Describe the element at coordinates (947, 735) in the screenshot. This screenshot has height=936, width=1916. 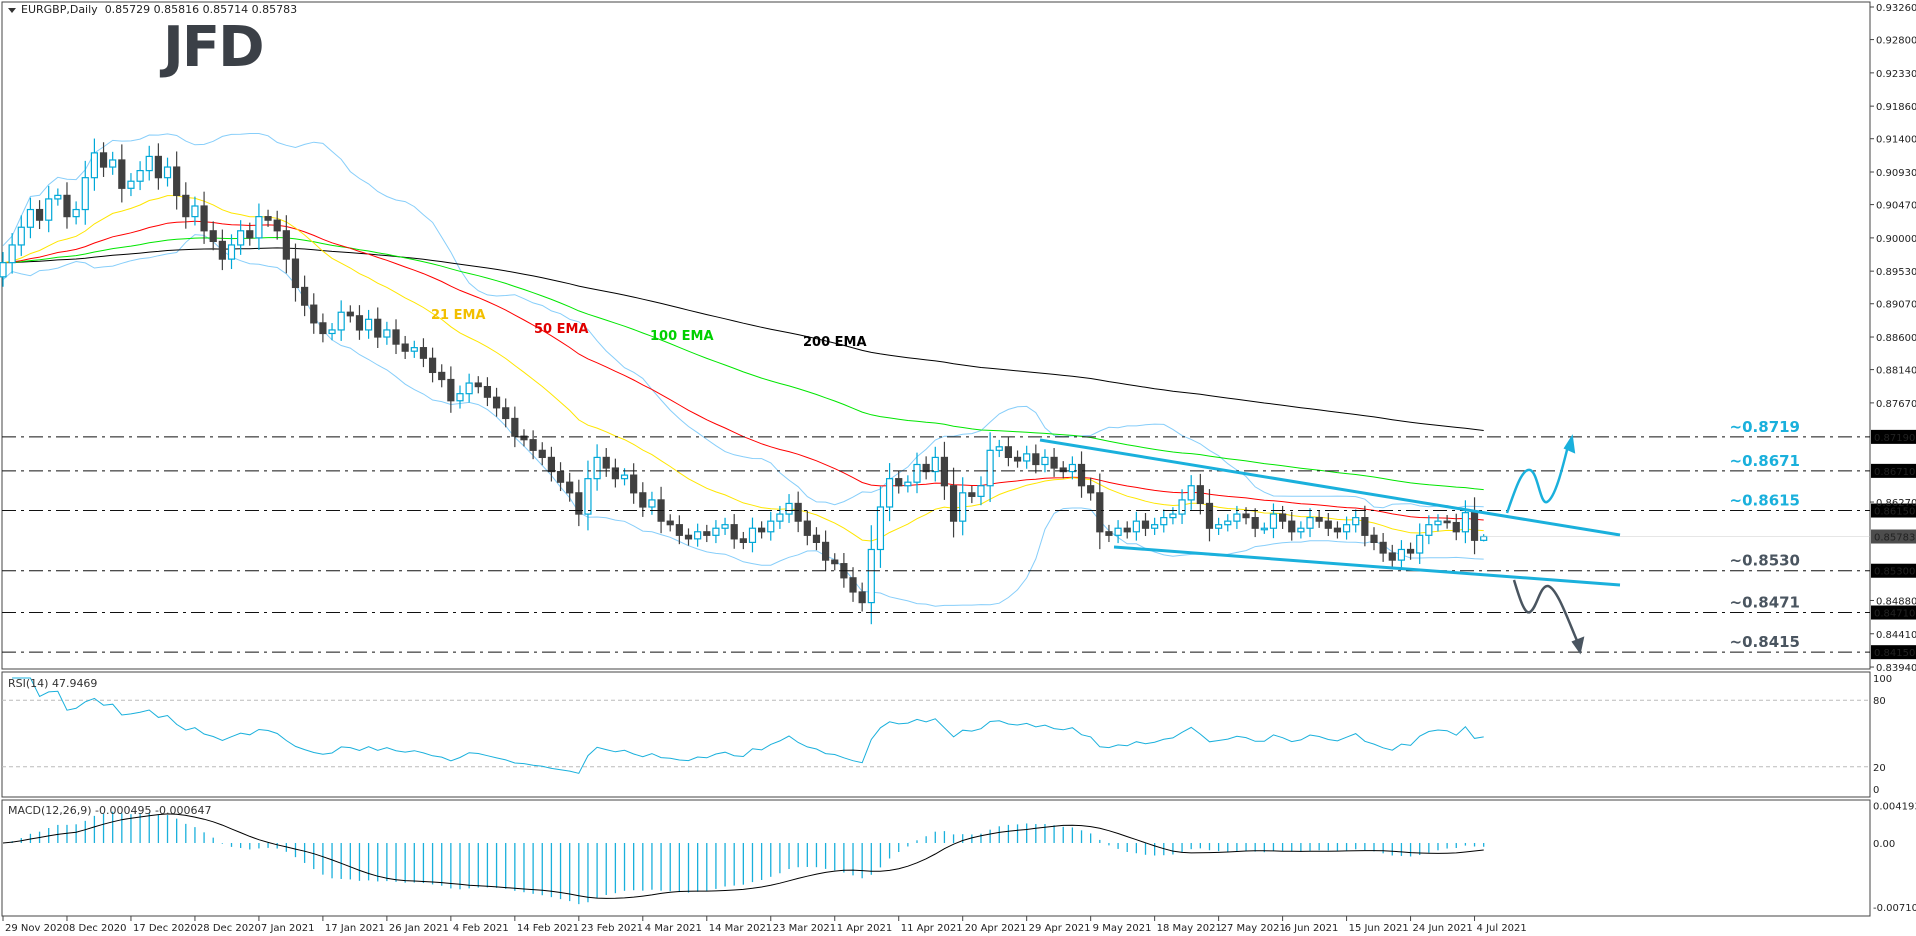
I see `rsi-panel: 100 80 20 0` at that location.